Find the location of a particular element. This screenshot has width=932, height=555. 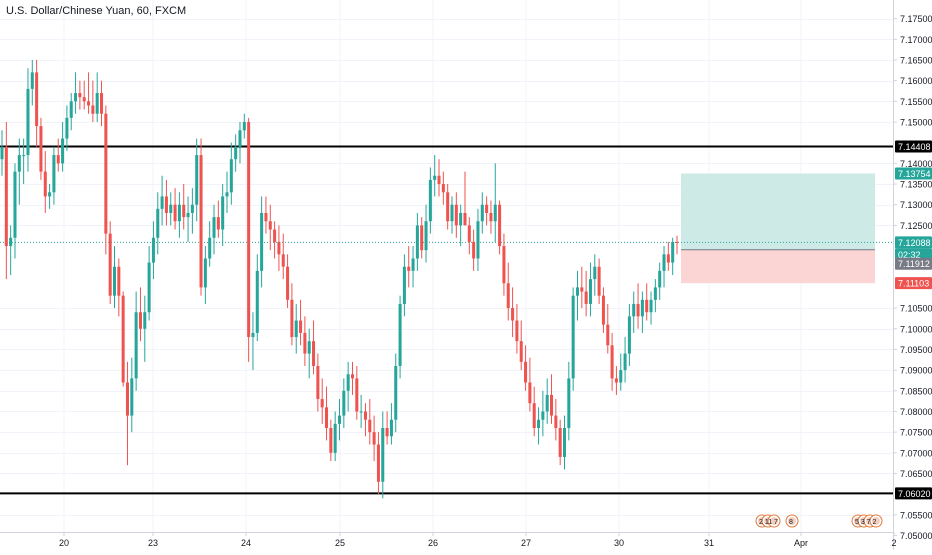

target-price-label: 7.13754 is located at coordinates (913, 173).